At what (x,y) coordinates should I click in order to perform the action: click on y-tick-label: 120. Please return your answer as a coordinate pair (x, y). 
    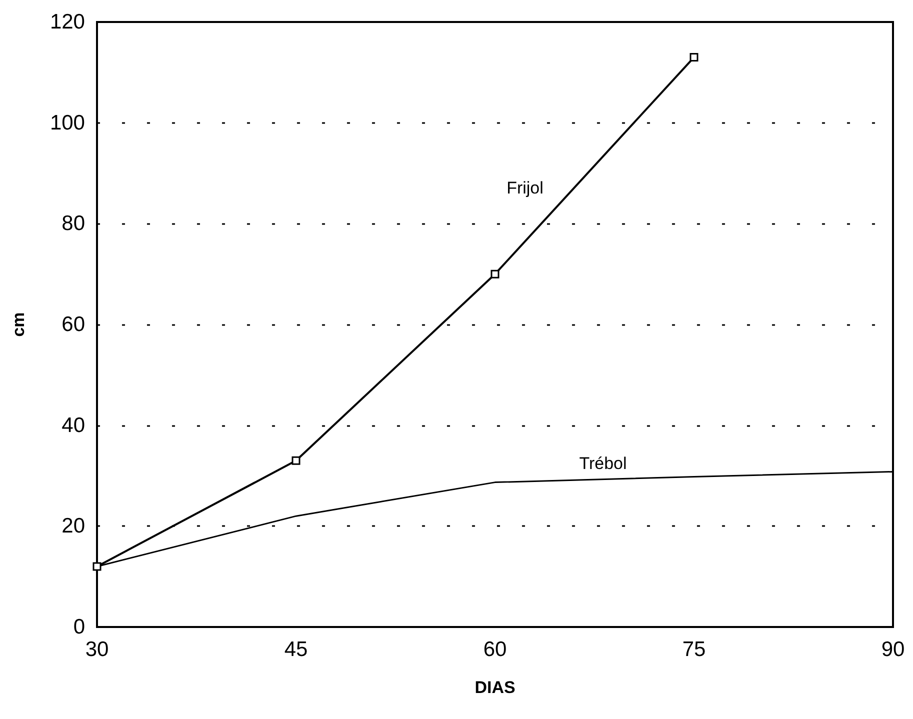
    Looking at the image, I should click on (67, 22).